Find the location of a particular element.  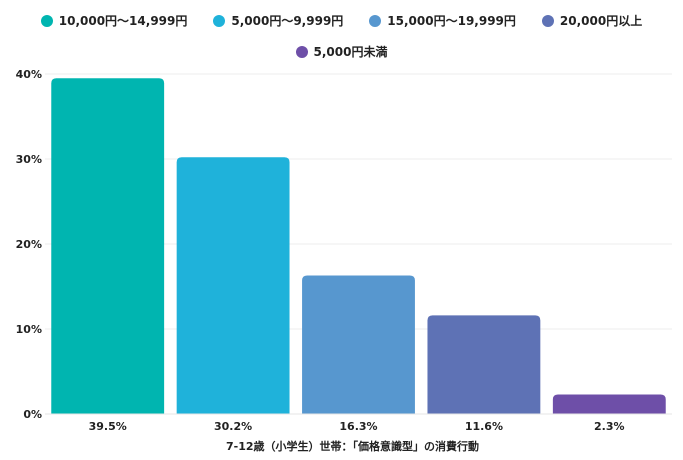

legend-label: 10,000円～14,999円 is located at coordinates (123, 21).